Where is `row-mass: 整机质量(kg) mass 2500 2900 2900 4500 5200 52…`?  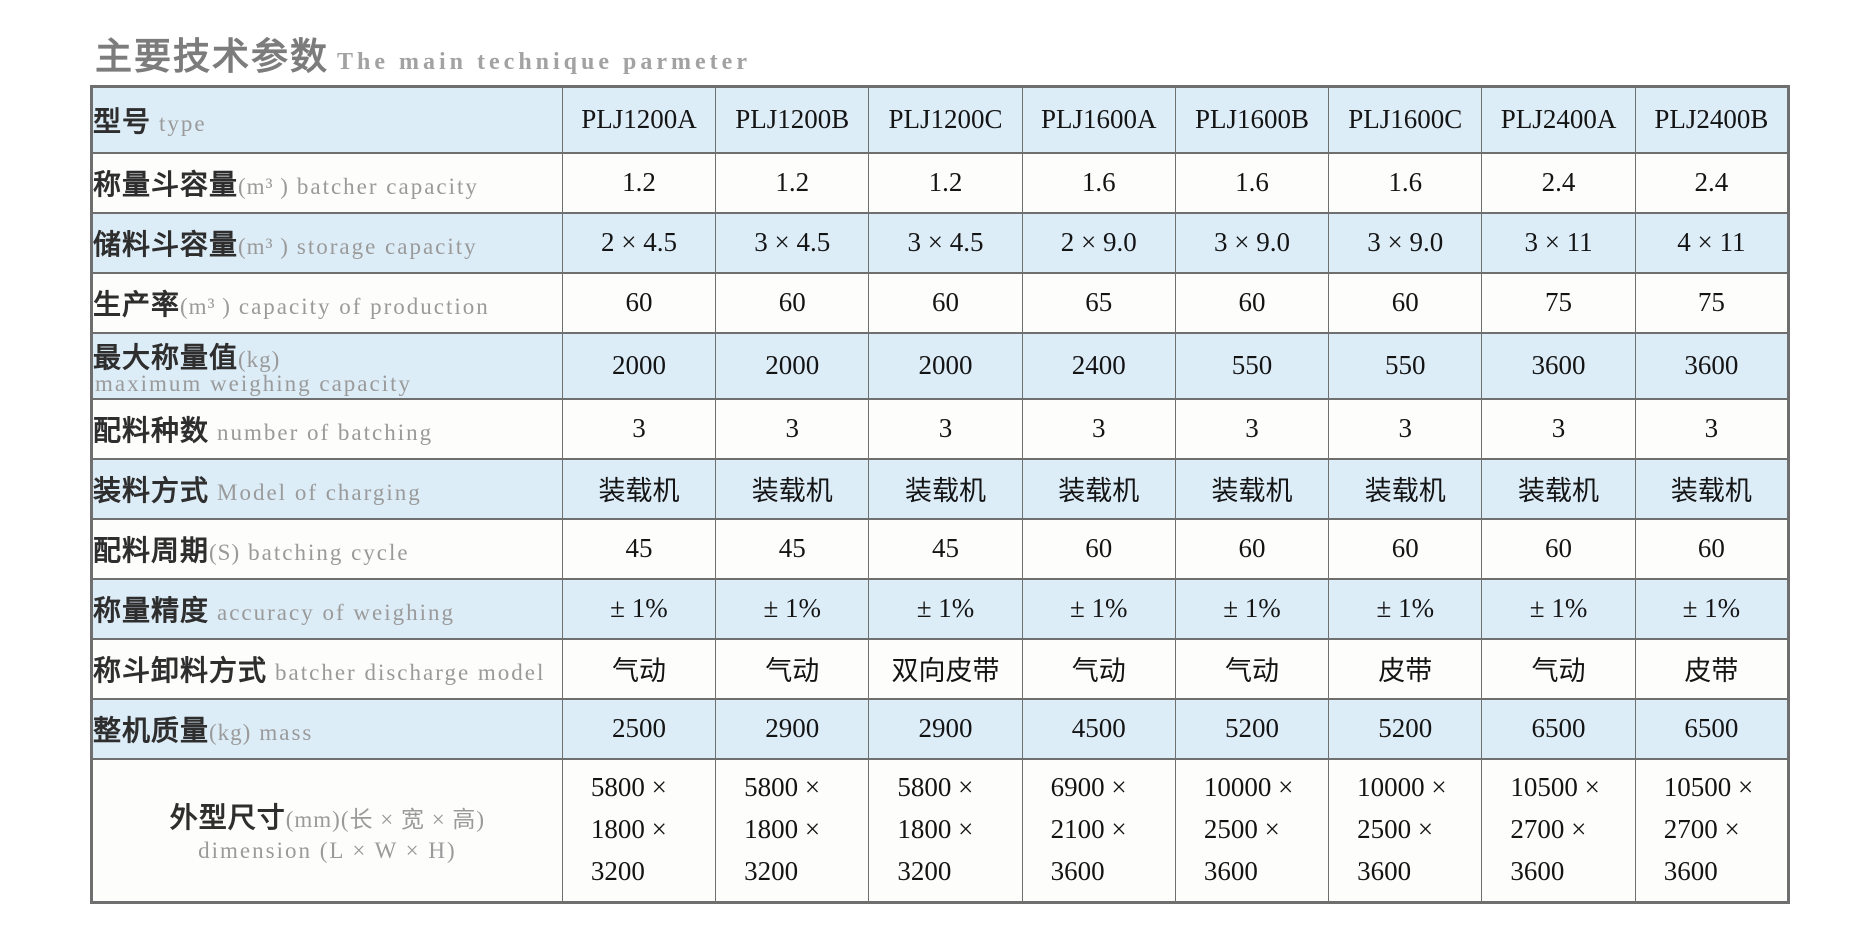 row-mass: 整机质量(kg) mass 2500 2900 2900 4500 5200 52… is located at coordinates (940, 728).